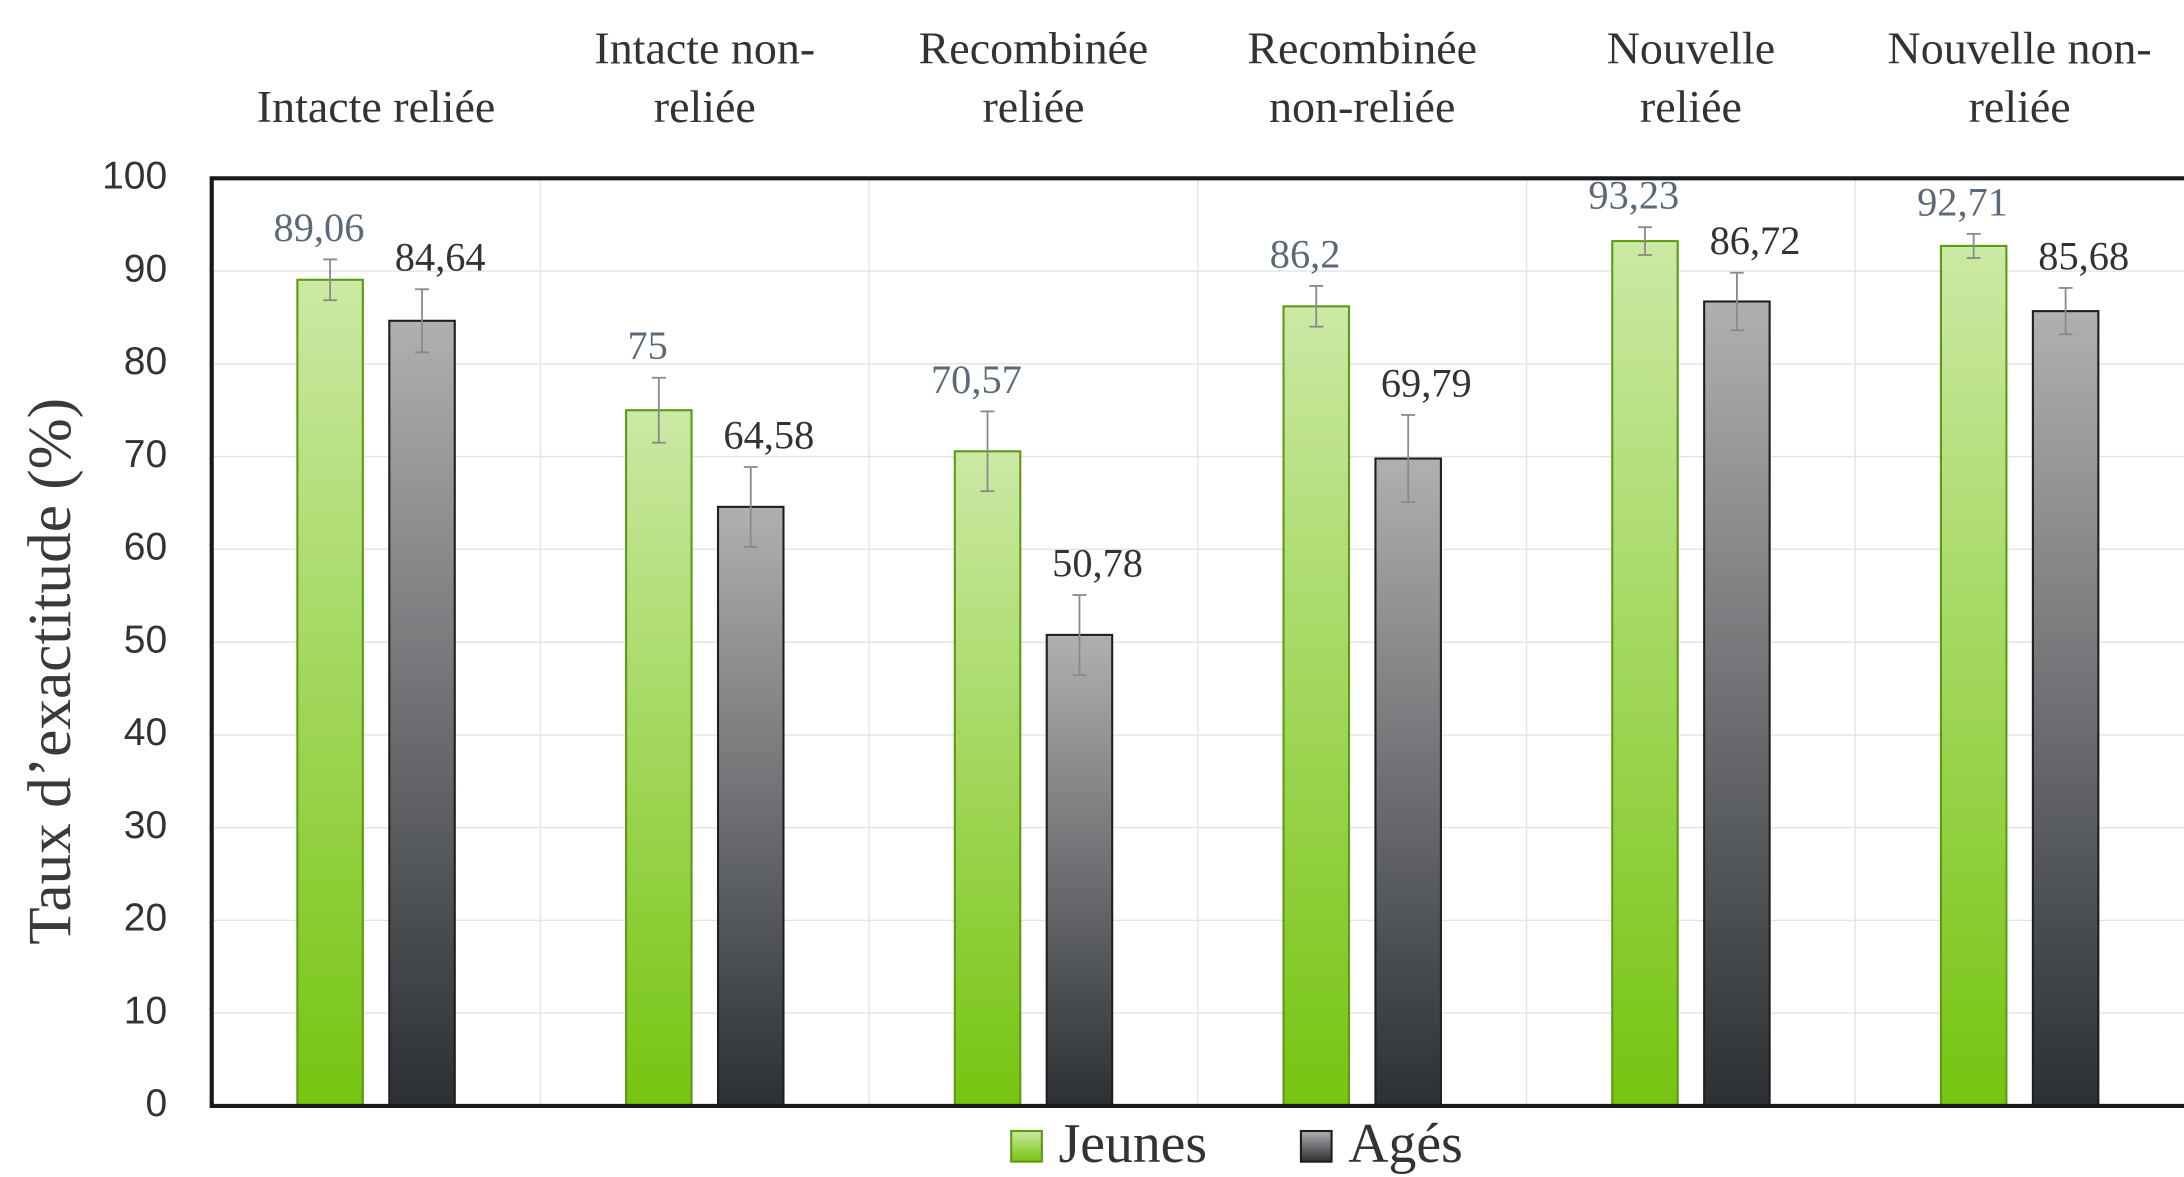  What do you see at coordinates (134, 176) in the screenshot?
I see `y-tick-label: 100` at bounding box center [134, 176].